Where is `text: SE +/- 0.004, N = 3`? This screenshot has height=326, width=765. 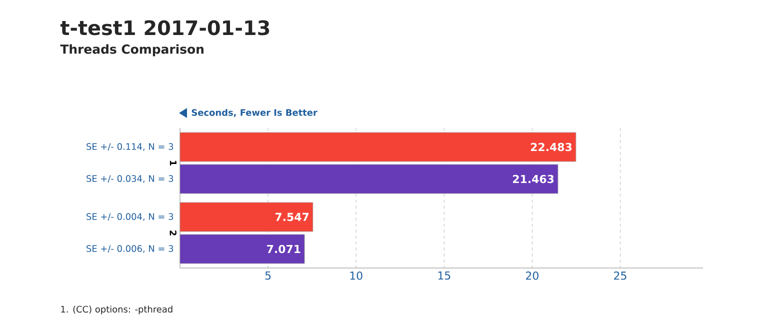
text: SE +/- 0.004, N = 3 is located at coordinates (130, 217).